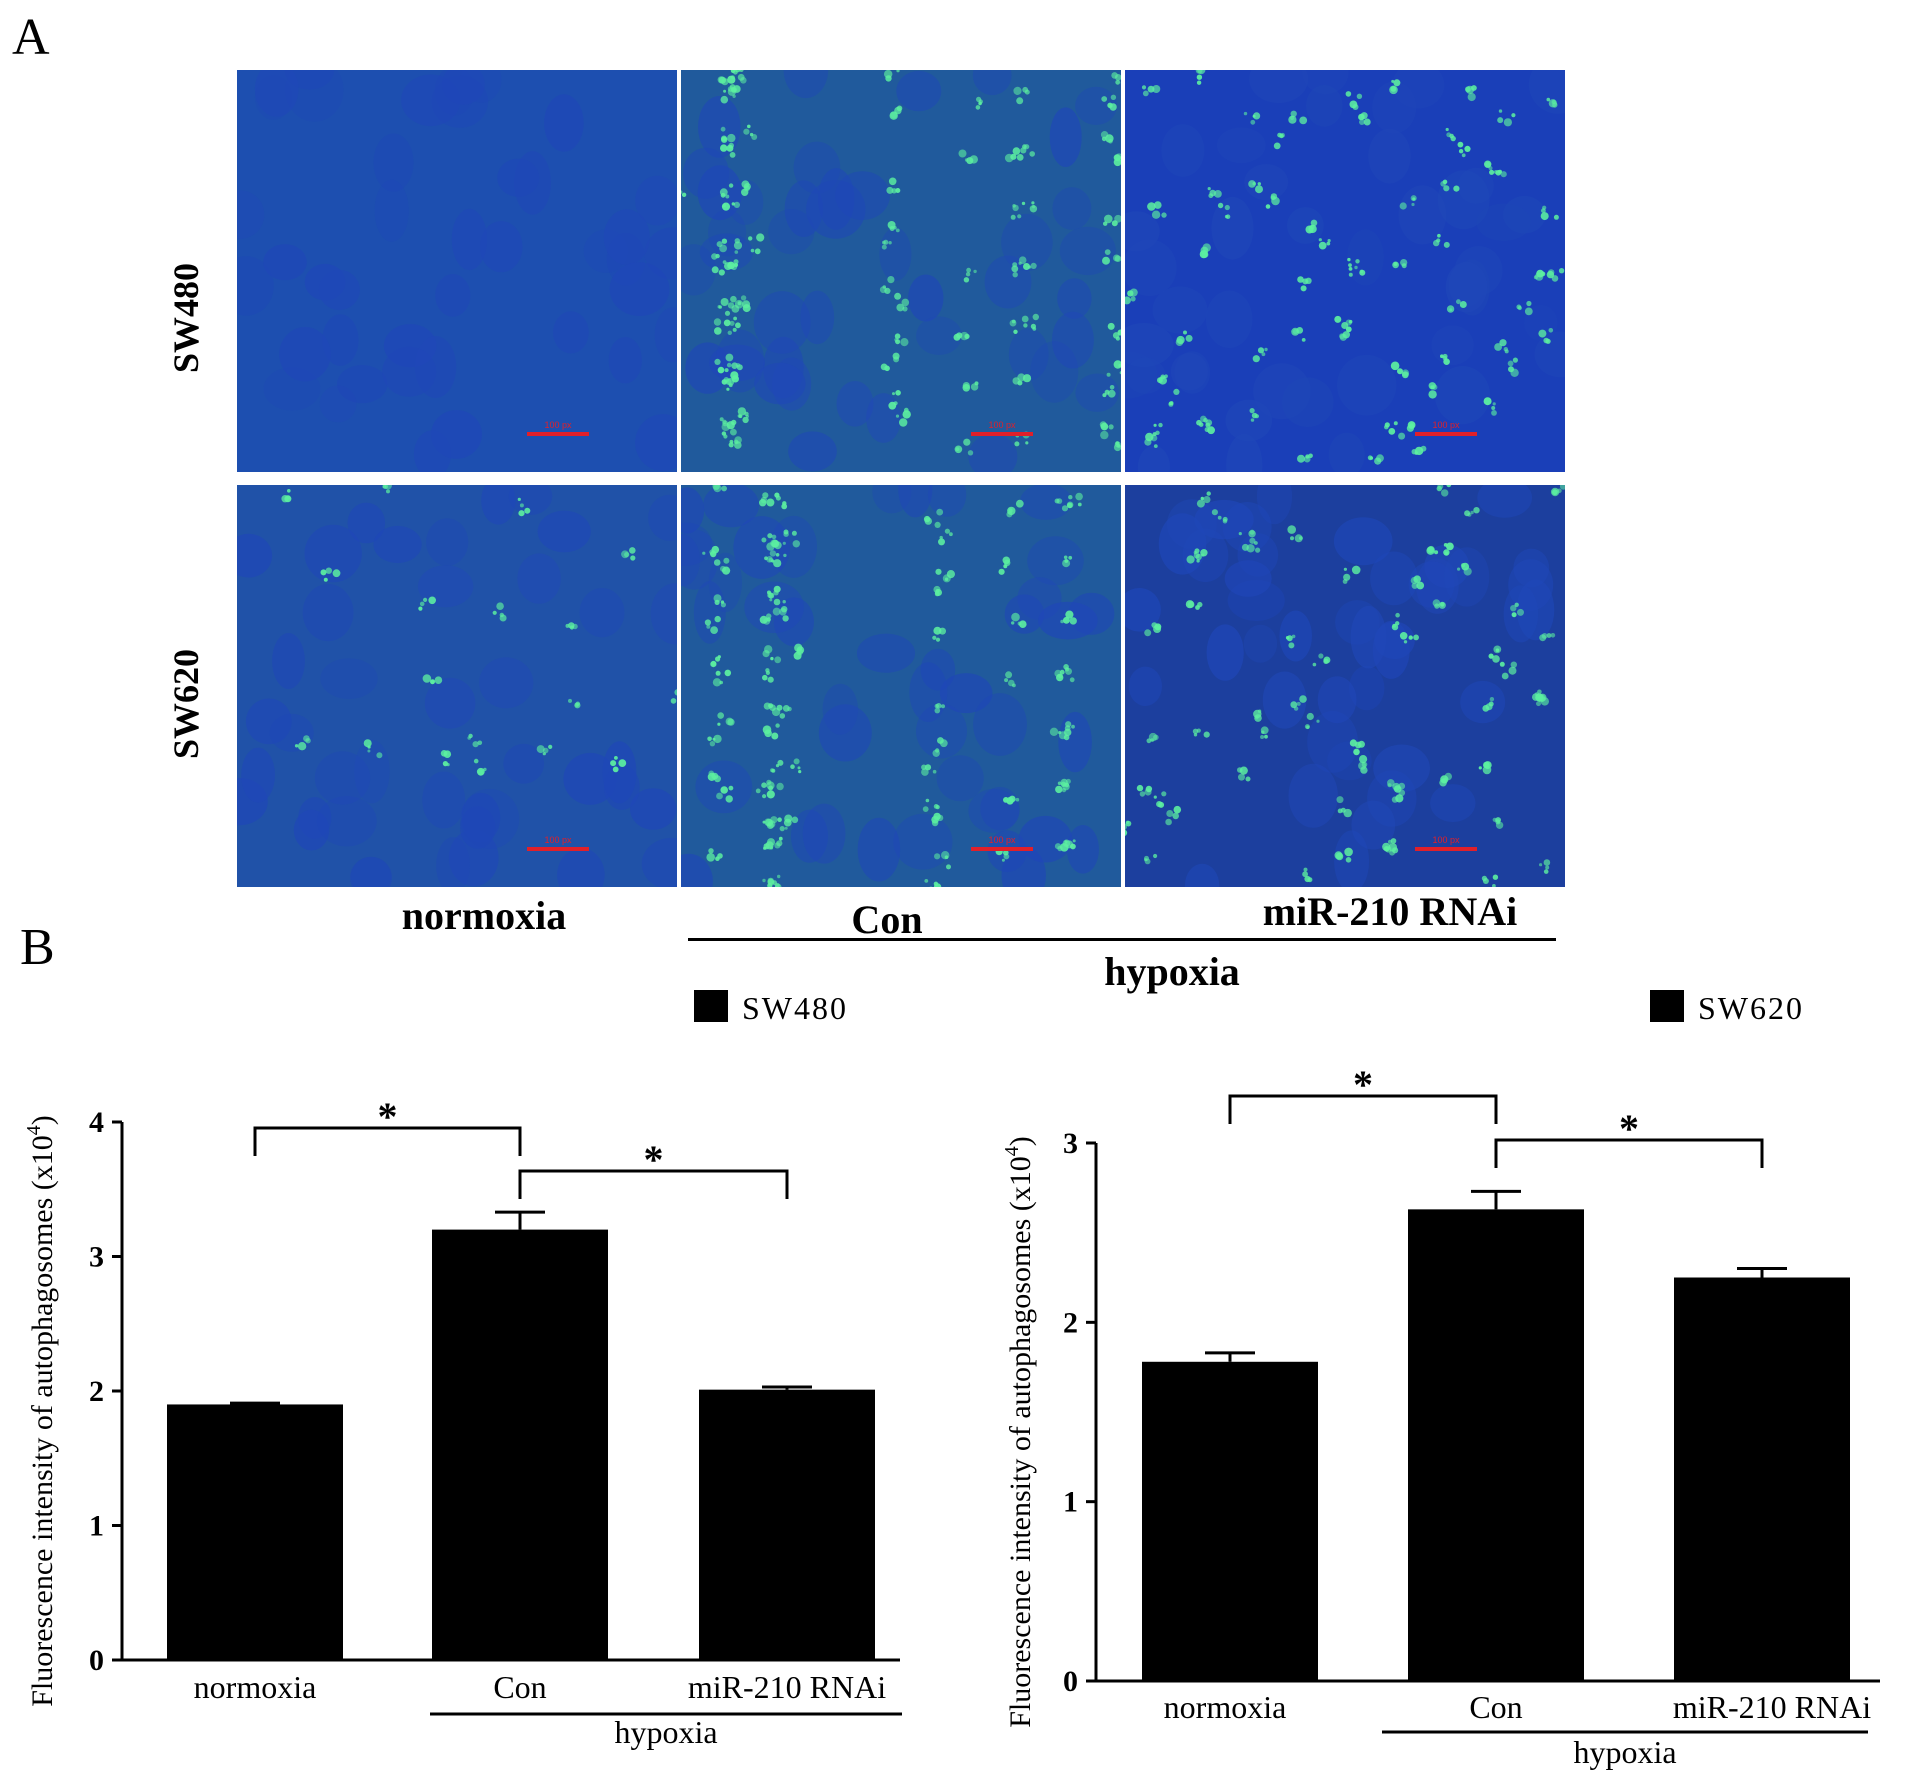 The width and height of the screenshot is (1913, 1782). I want to click on micrograph-sw620-normoxia: 100 px, so click(457, 686).